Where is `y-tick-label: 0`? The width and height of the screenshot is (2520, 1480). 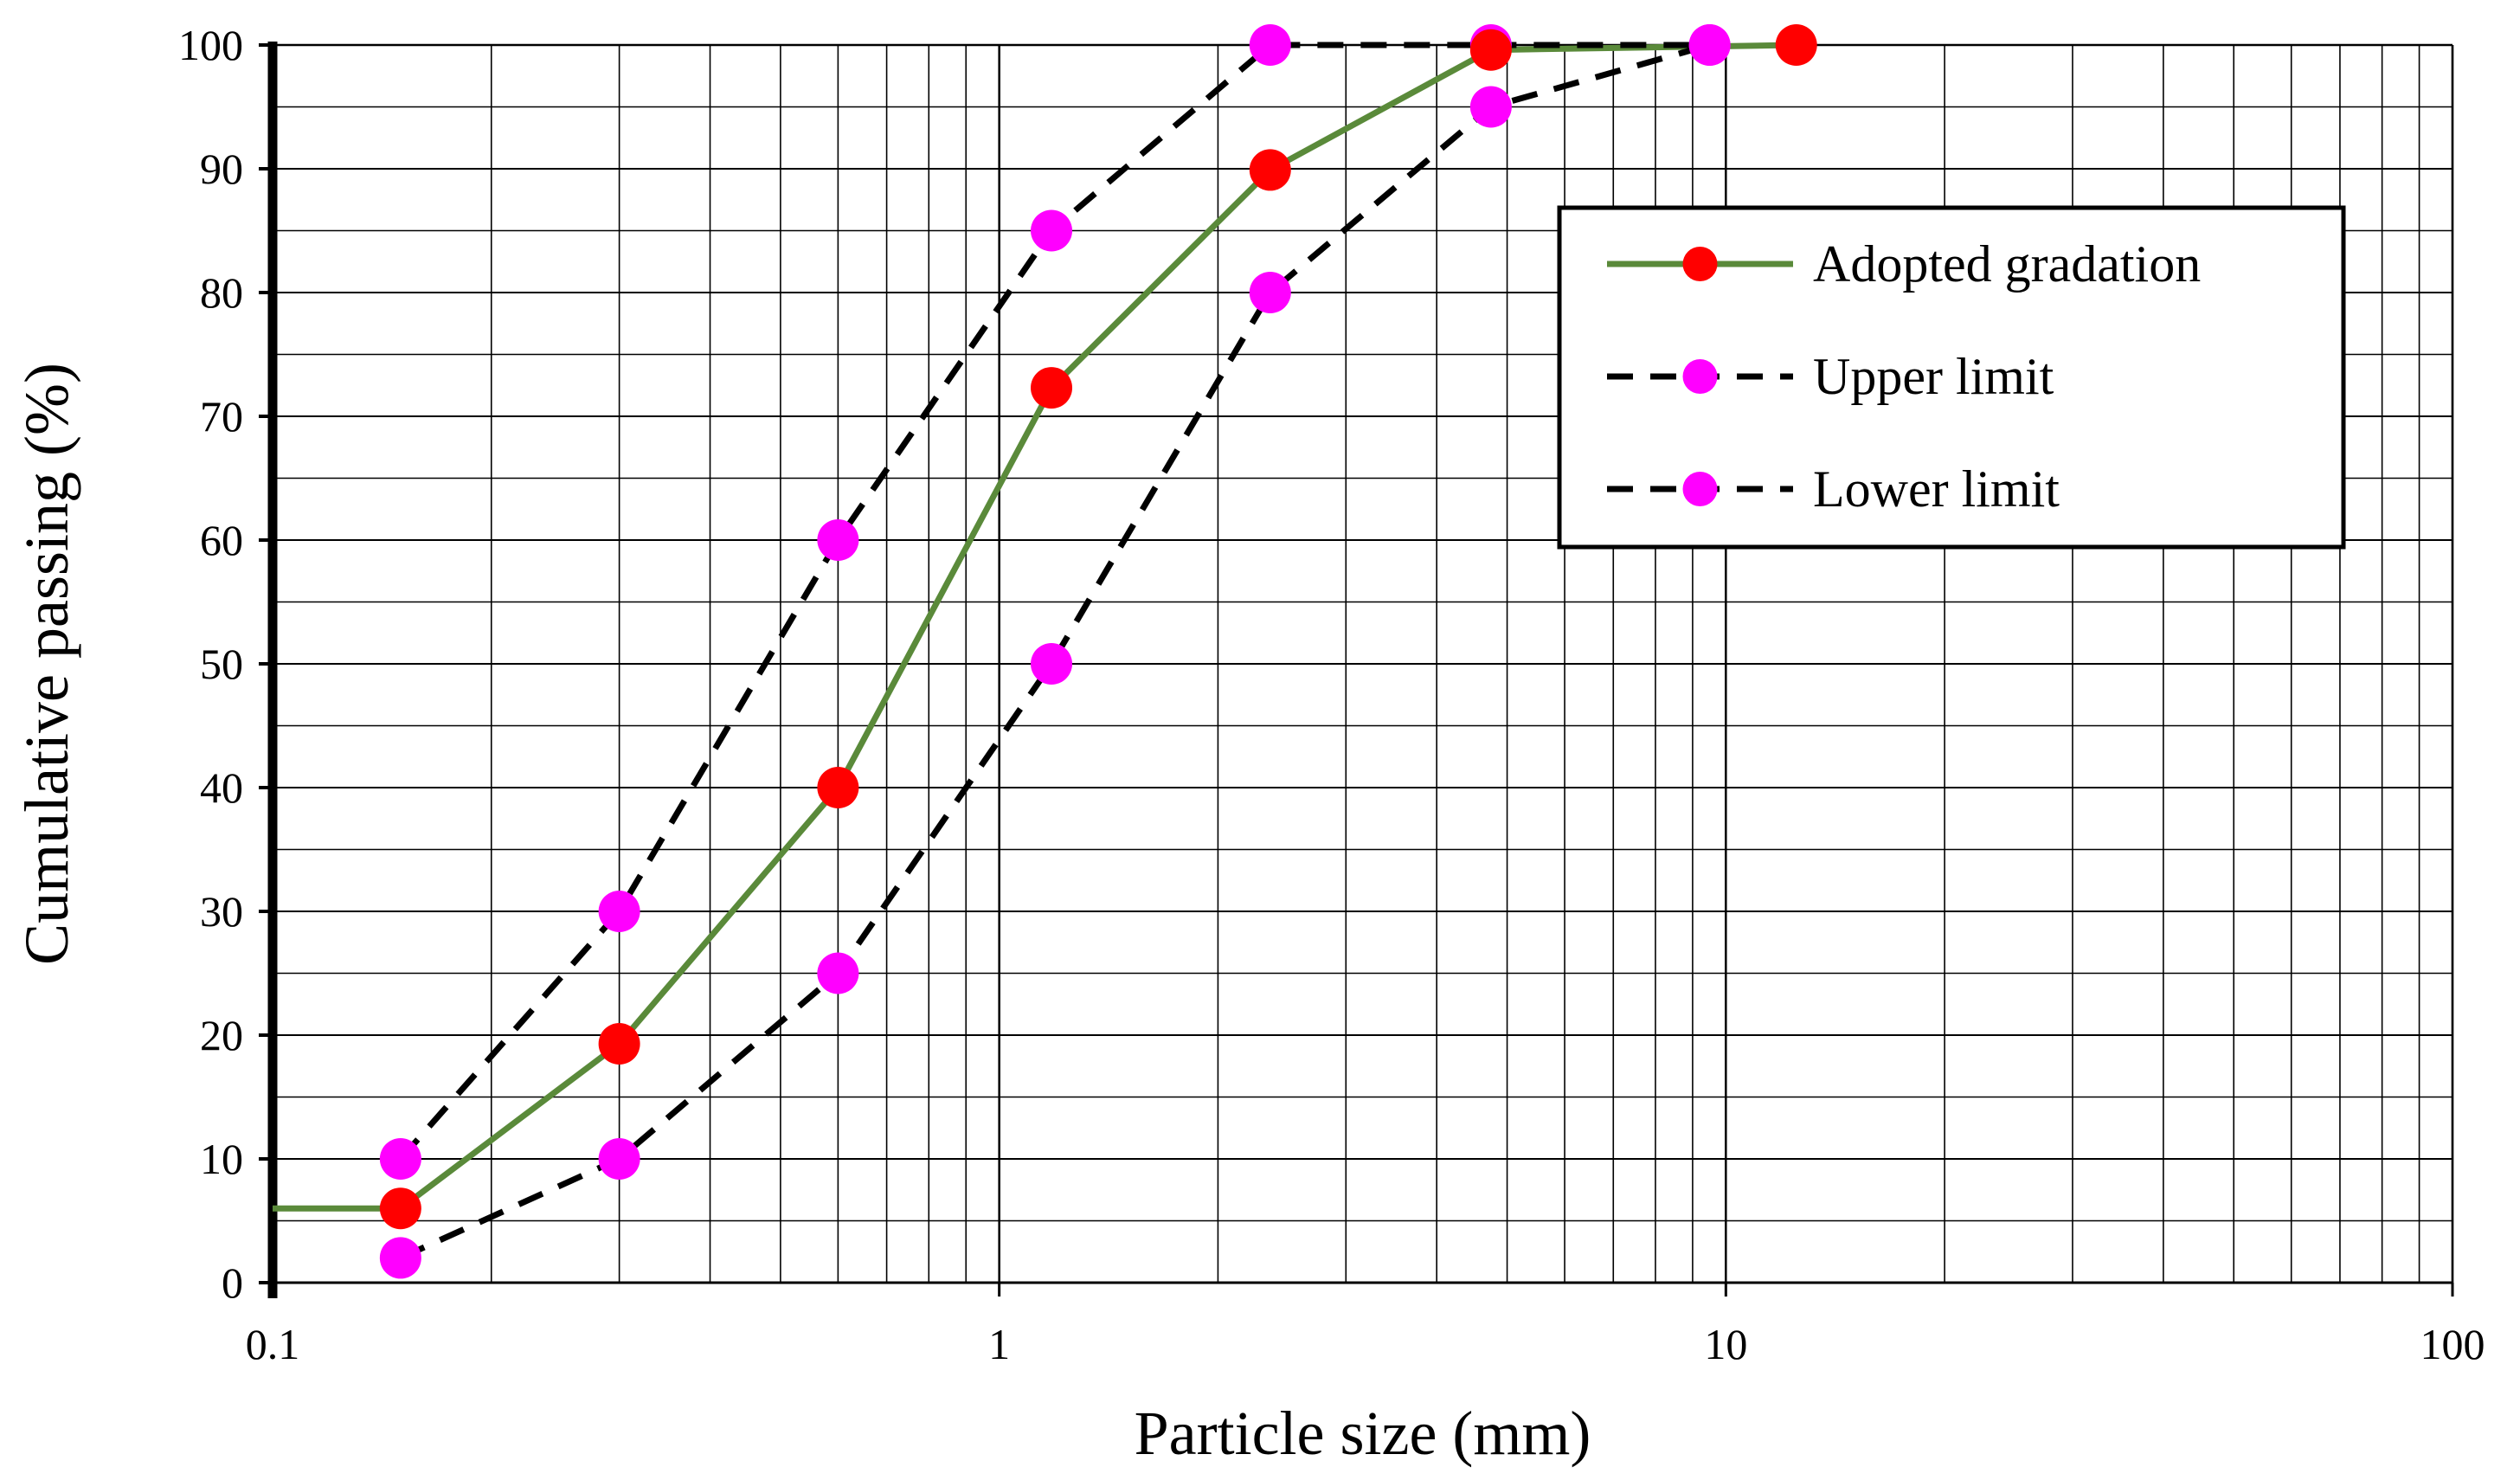
y-tick-label: 0 is located at coordinates (232, 1282).